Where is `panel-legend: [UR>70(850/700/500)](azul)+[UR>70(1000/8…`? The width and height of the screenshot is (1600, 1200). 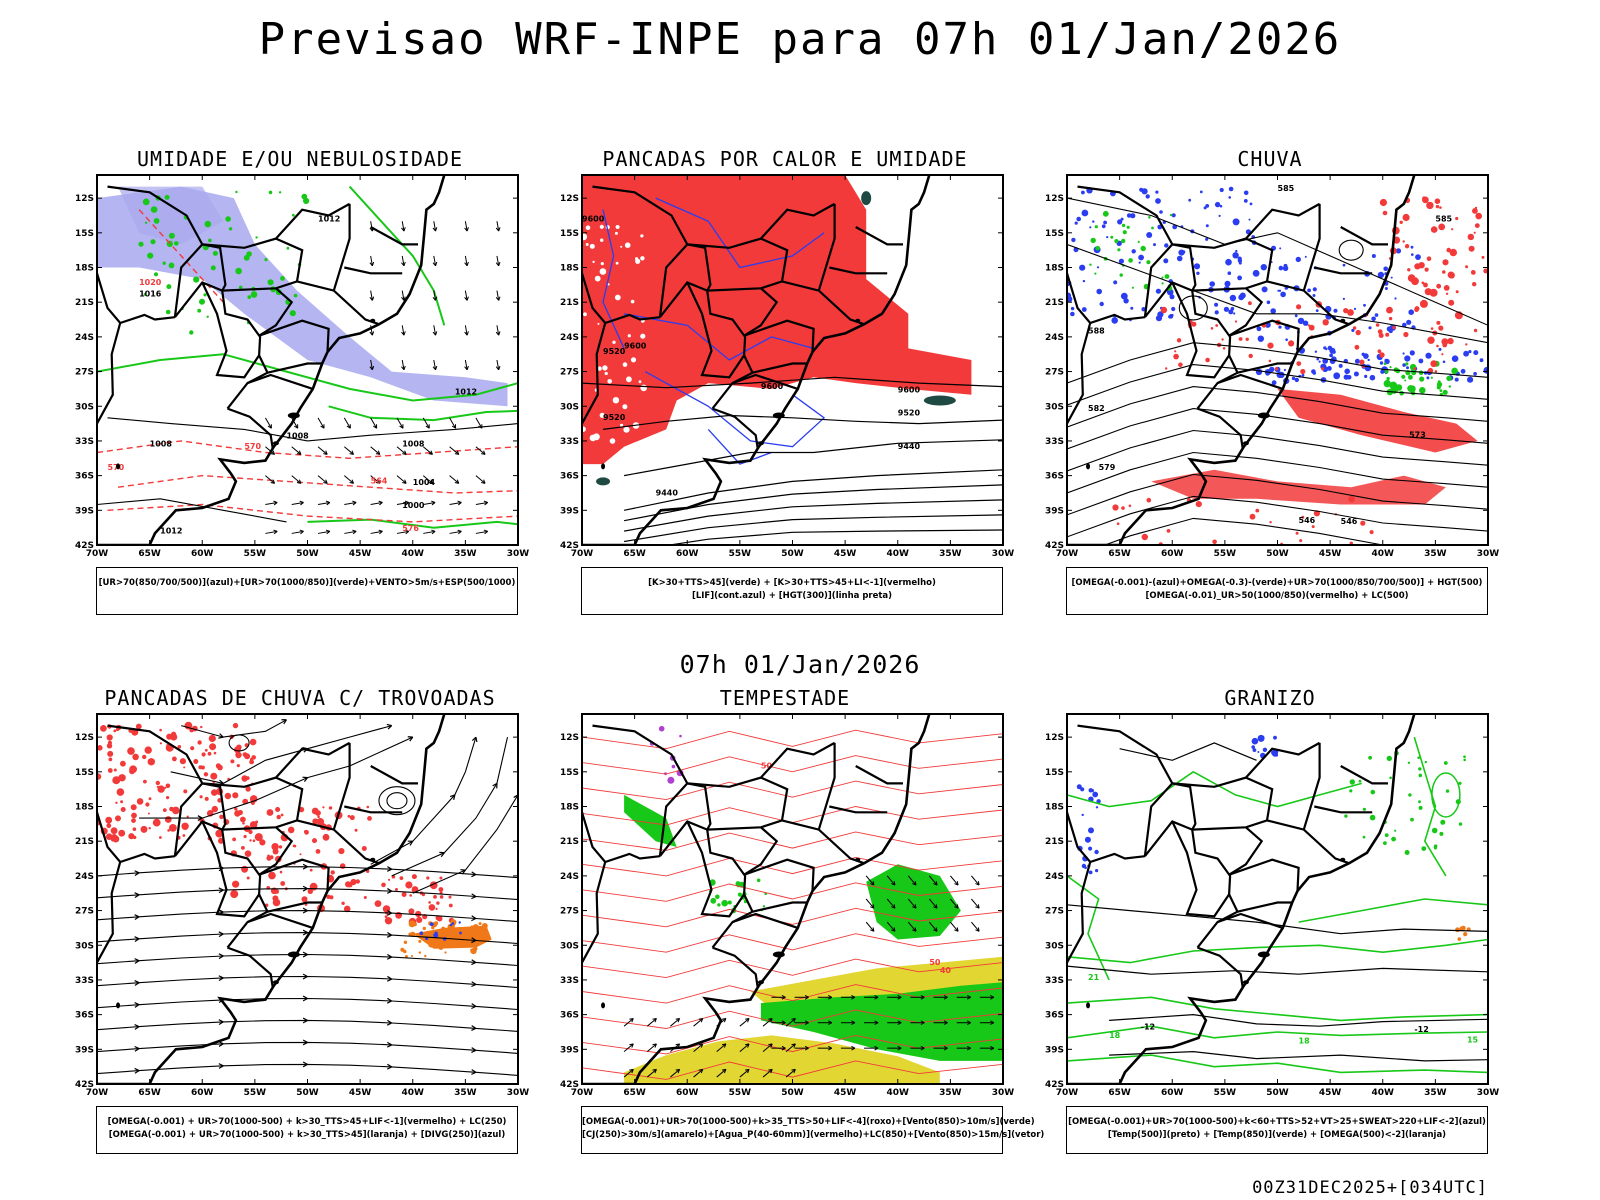 panel-legend: [UR>70(850/700/500)](azul)+[UR>70(1000/8… is located at coordinates (307, 591).